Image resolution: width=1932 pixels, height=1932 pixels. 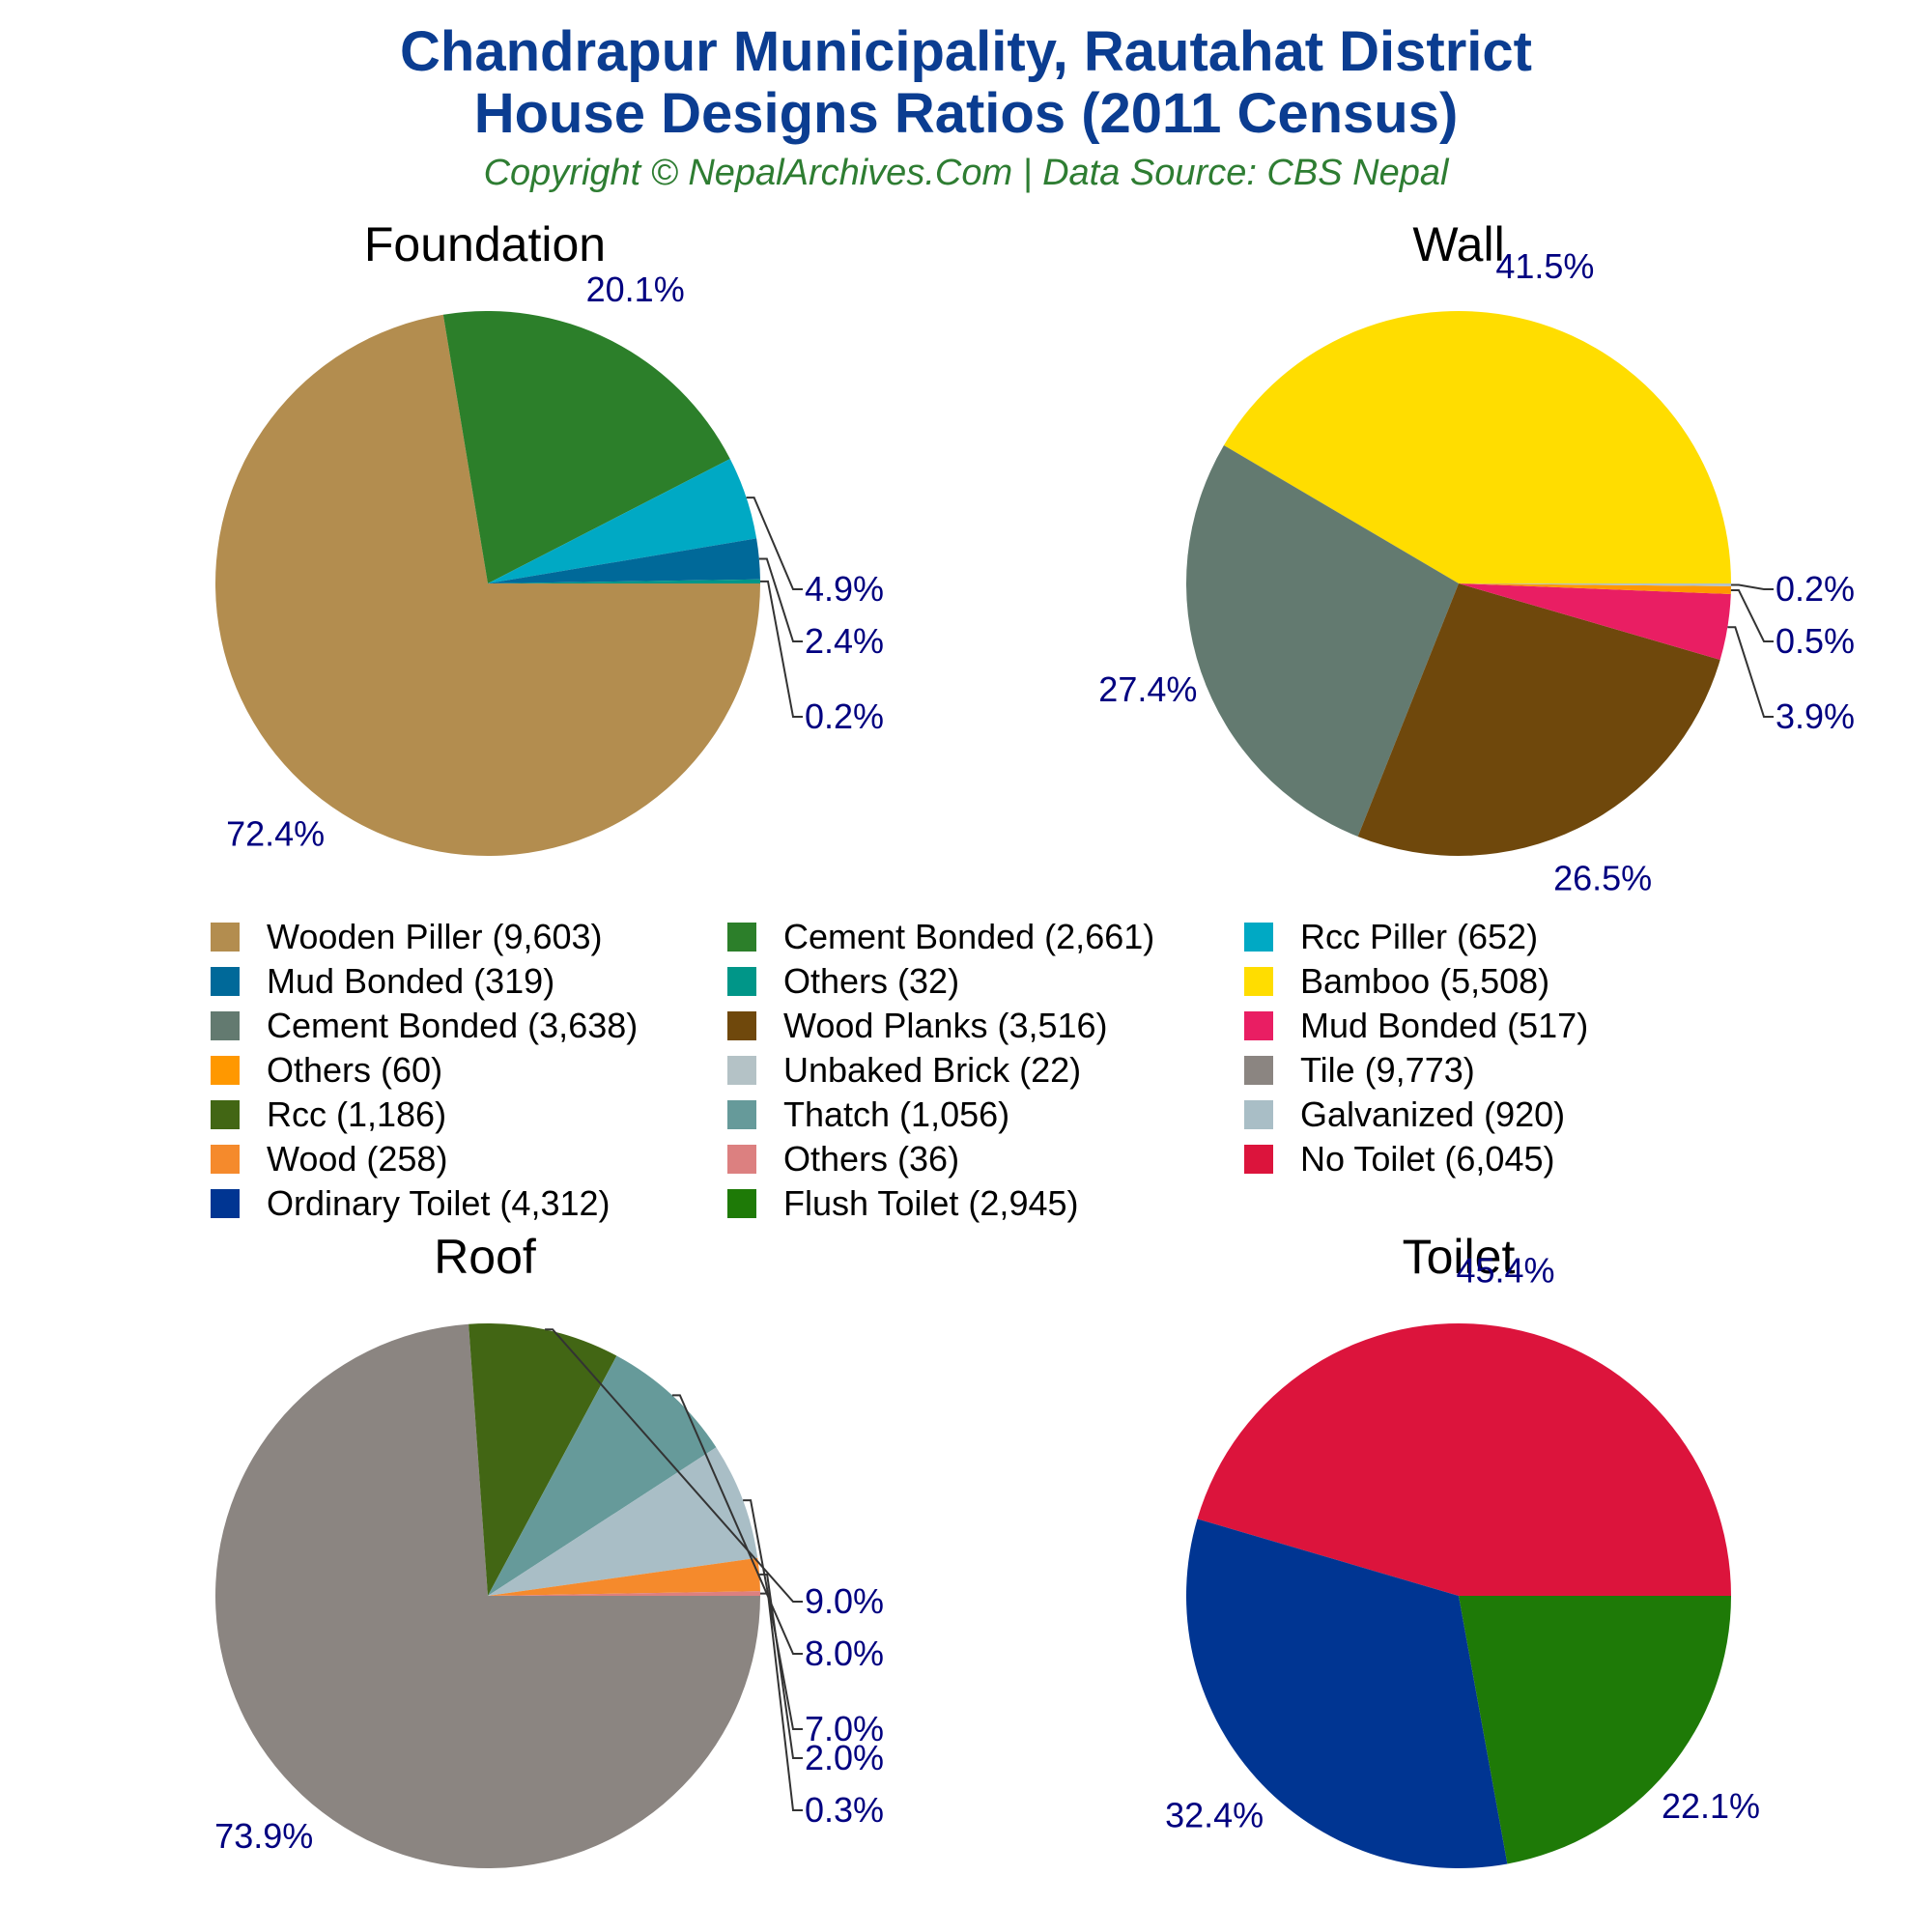 I want to click on pie-slice-unbaked-brick, so click(x=1595, y=584).